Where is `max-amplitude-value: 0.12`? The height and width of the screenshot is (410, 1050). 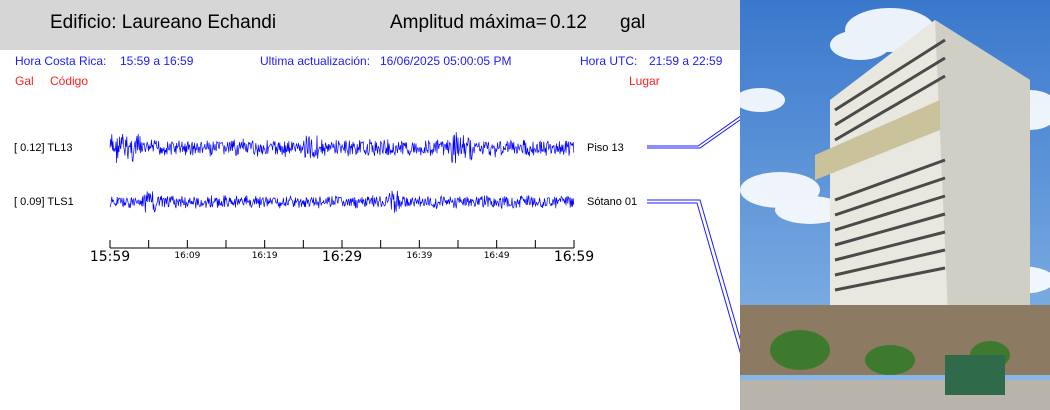
max-amplitude-value: 0.12 is located at coordinates (568, 22).